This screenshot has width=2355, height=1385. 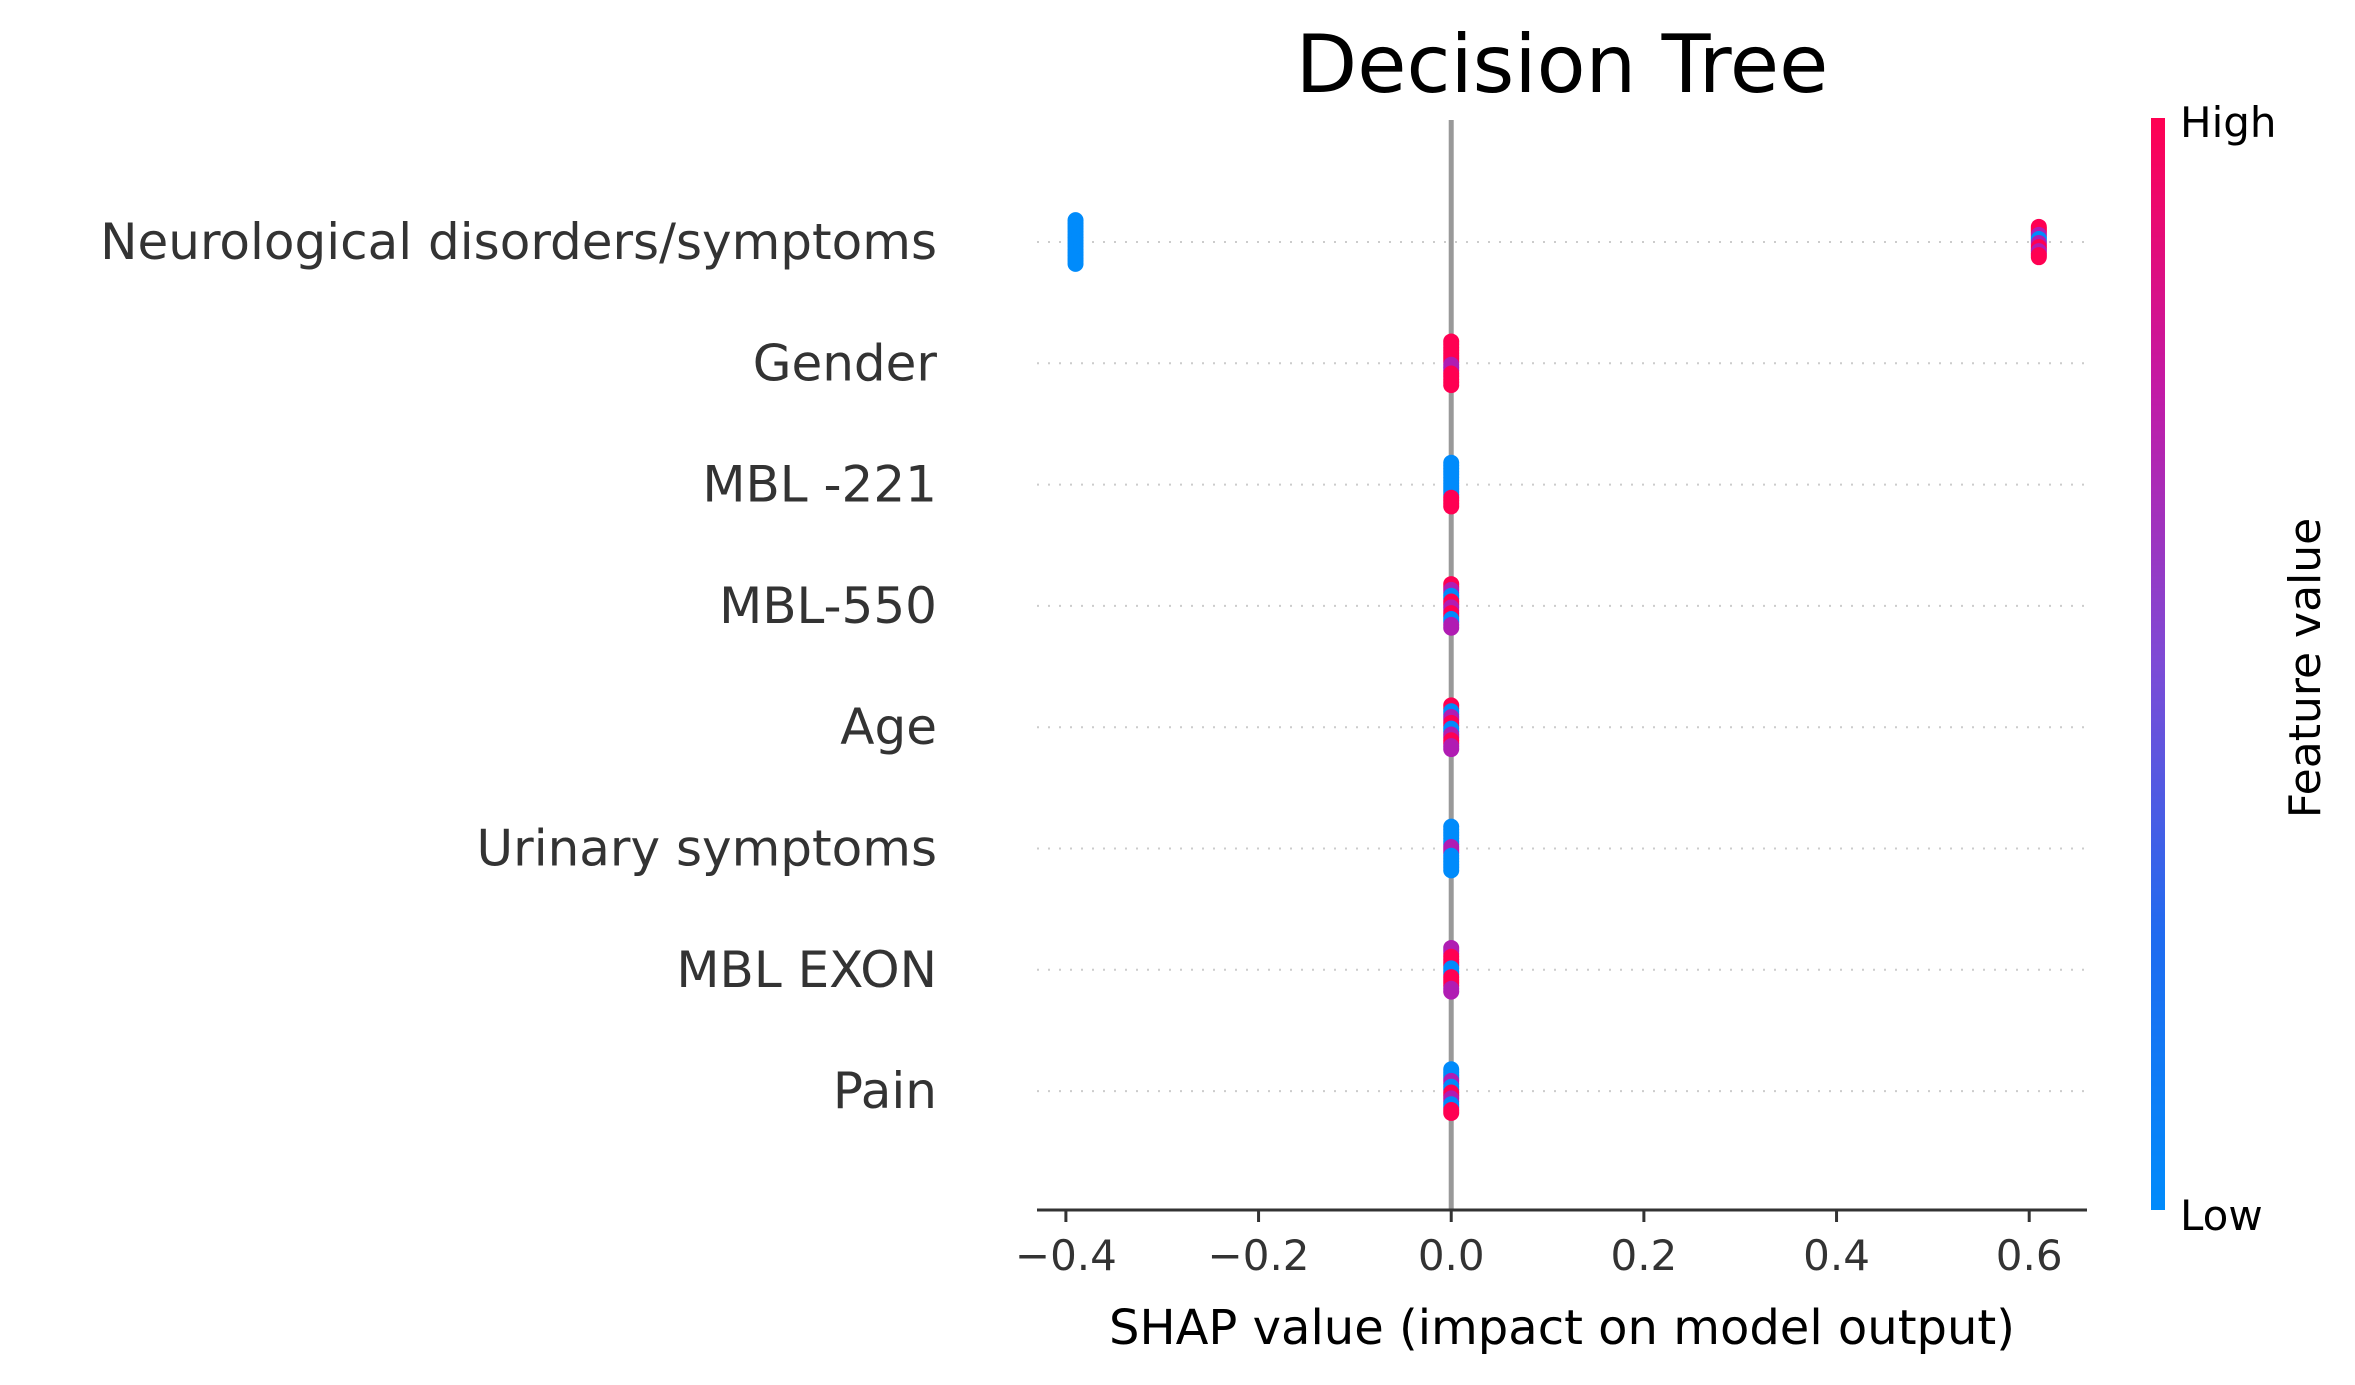 I want to click on colorbar-gradient, so click(x=2158, y=664).